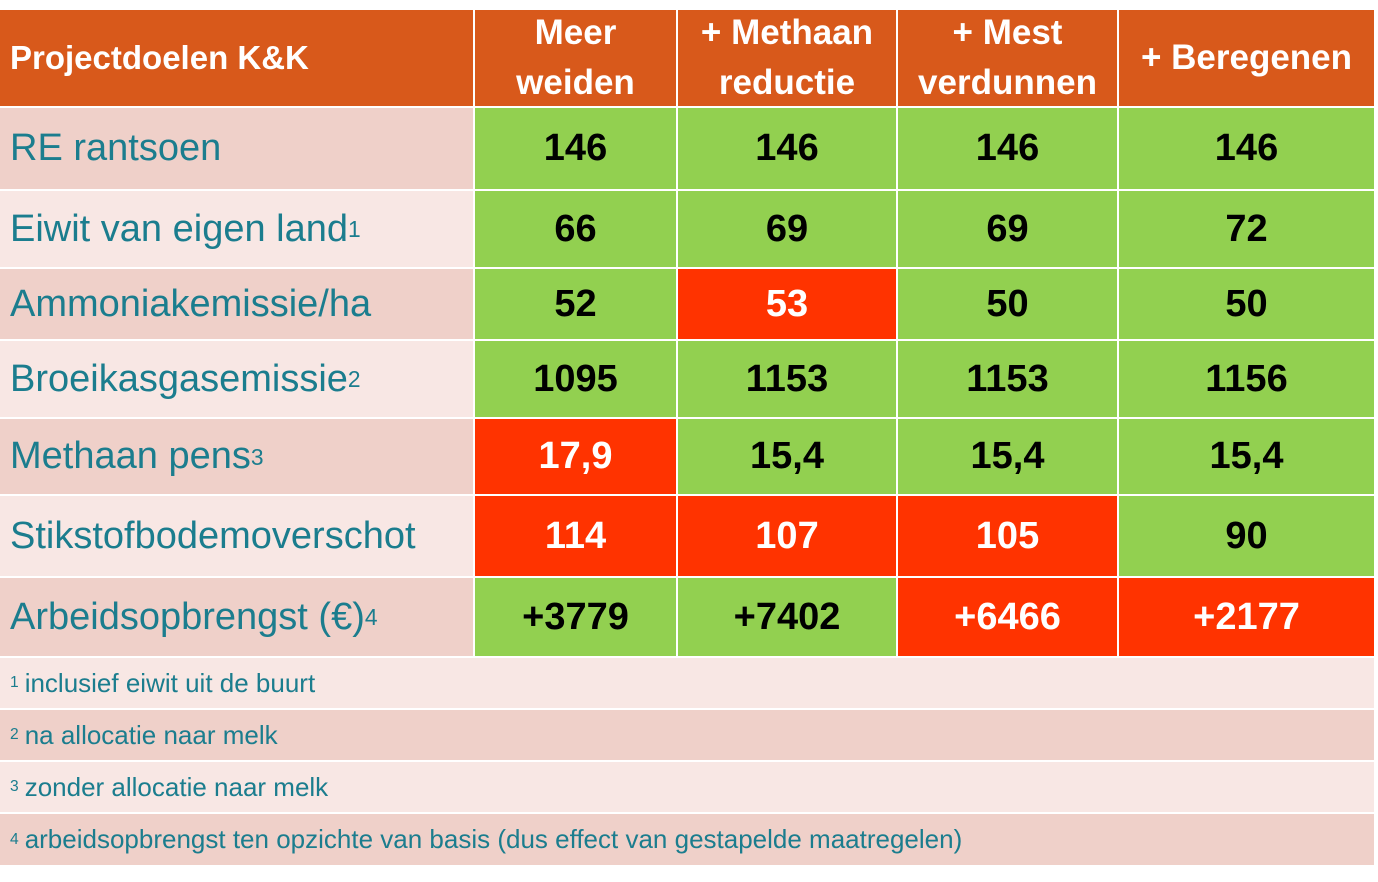  I want to click on table-title-text: Projectdoelen K&K, so click(159, 57).